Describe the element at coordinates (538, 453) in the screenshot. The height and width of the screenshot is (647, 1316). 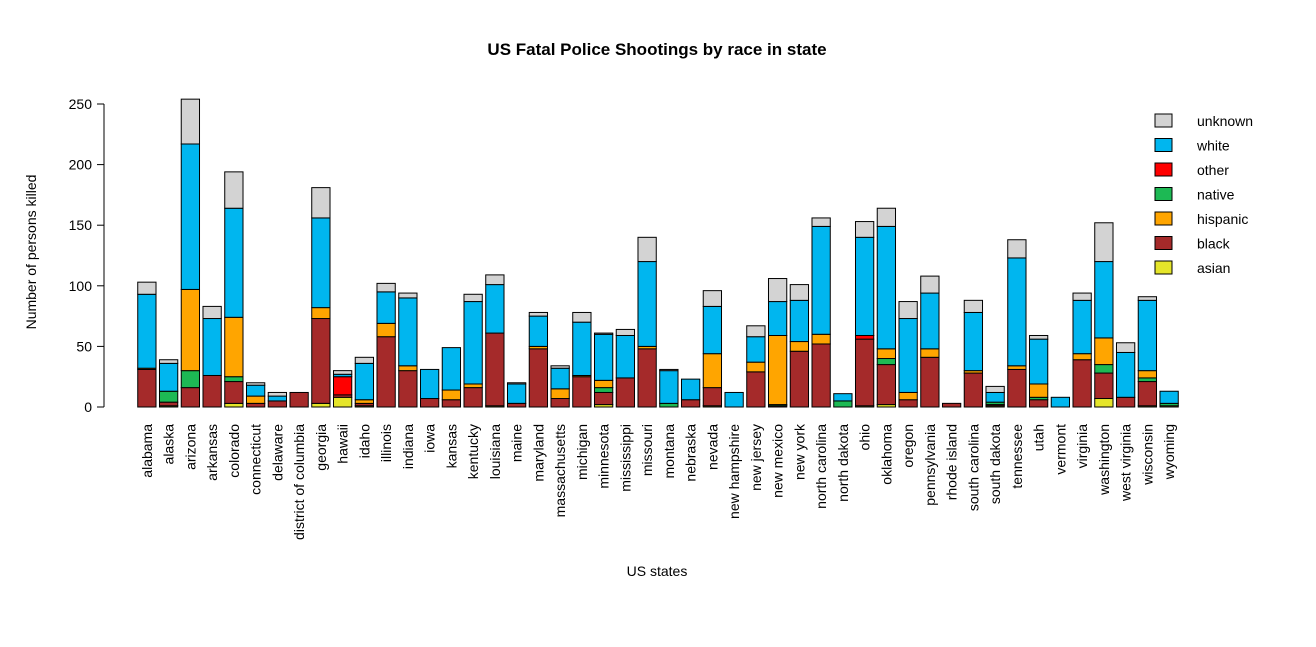
I see `x-tick-label: maryland` at that location.